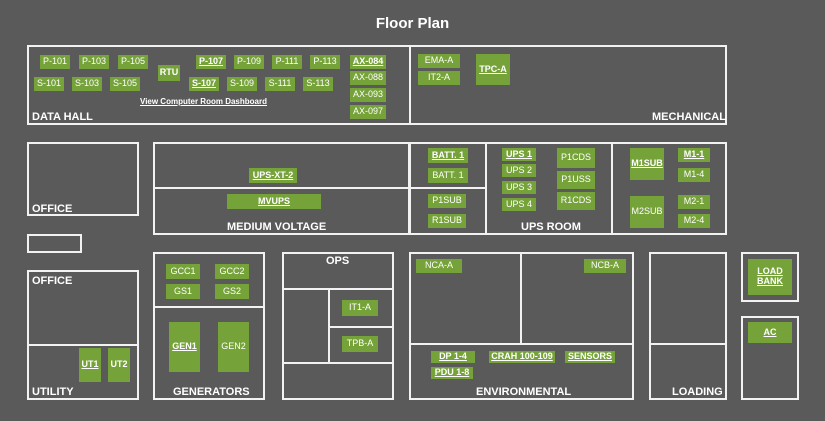 The height and width of the screenshot is (421, 825). I want to click on equip-sensors: SENSORS, so click(590, 357).